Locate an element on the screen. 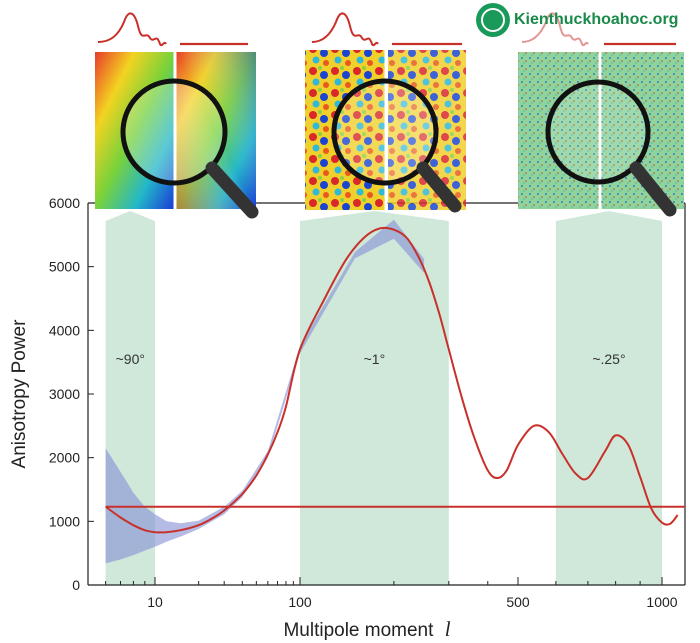  y-tick-label: 5000 is located at coordinates (64, 267).